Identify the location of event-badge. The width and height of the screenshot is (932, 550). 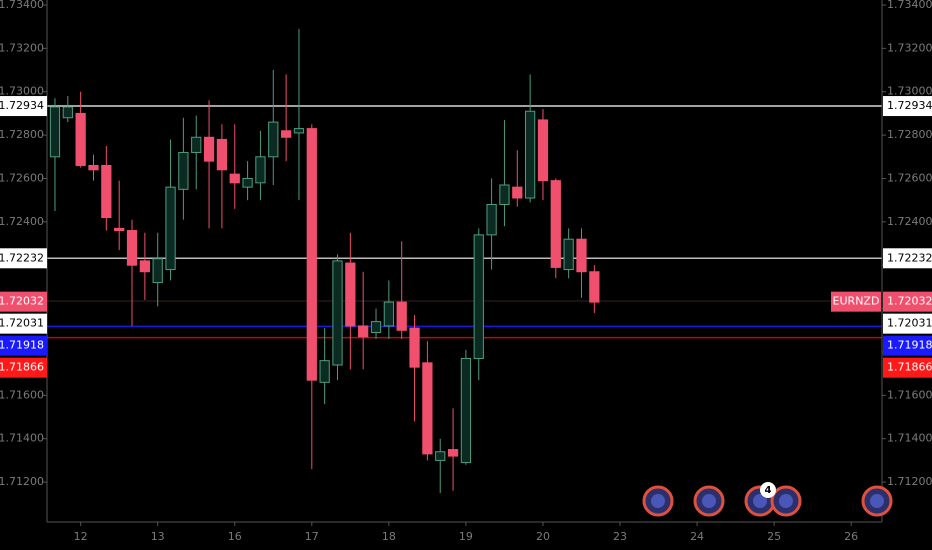
(768, 490).